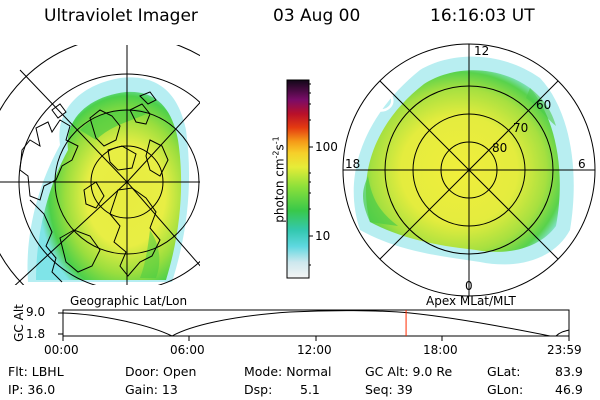 This screenshot has width=600, height=400. I want to click on color-bar, so click(299, 179).